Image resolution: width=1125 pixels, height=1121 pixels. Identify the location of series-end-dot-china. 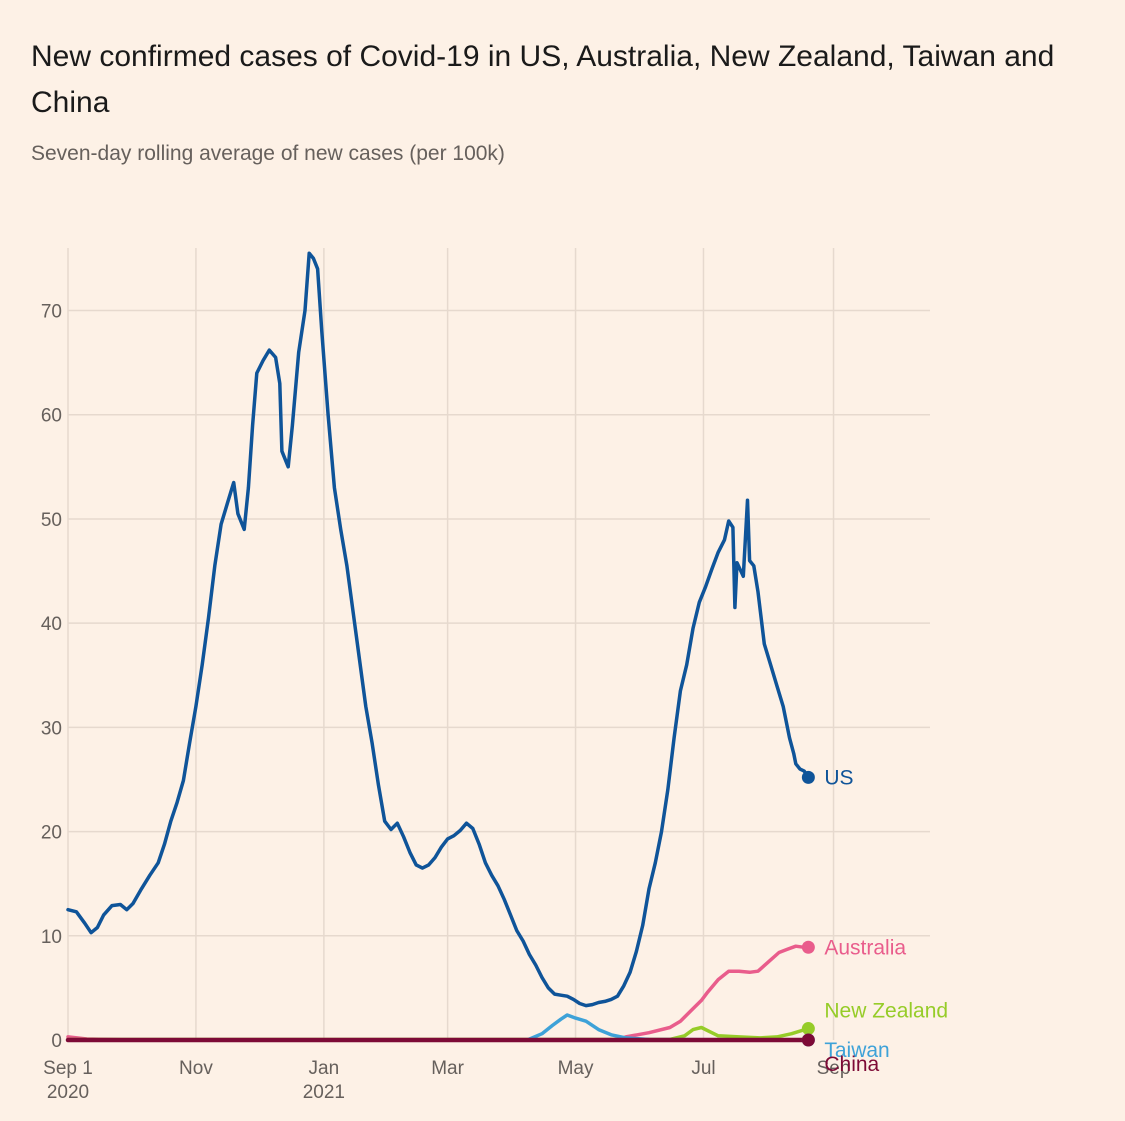
(808, 1040).